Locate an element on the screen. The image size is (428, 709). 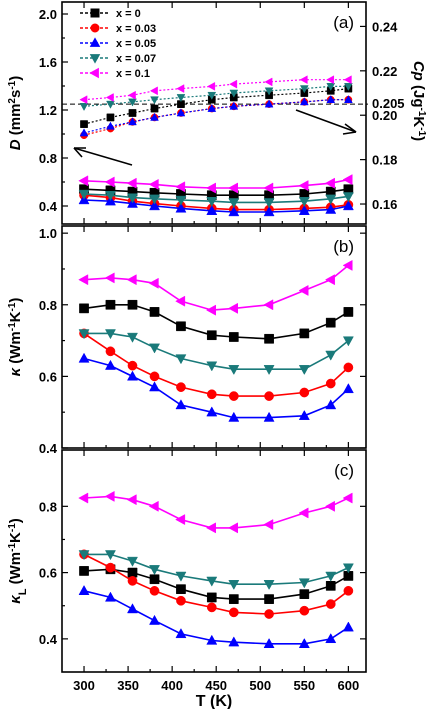
panel-label: (b) is located at coordinates (343, 246).